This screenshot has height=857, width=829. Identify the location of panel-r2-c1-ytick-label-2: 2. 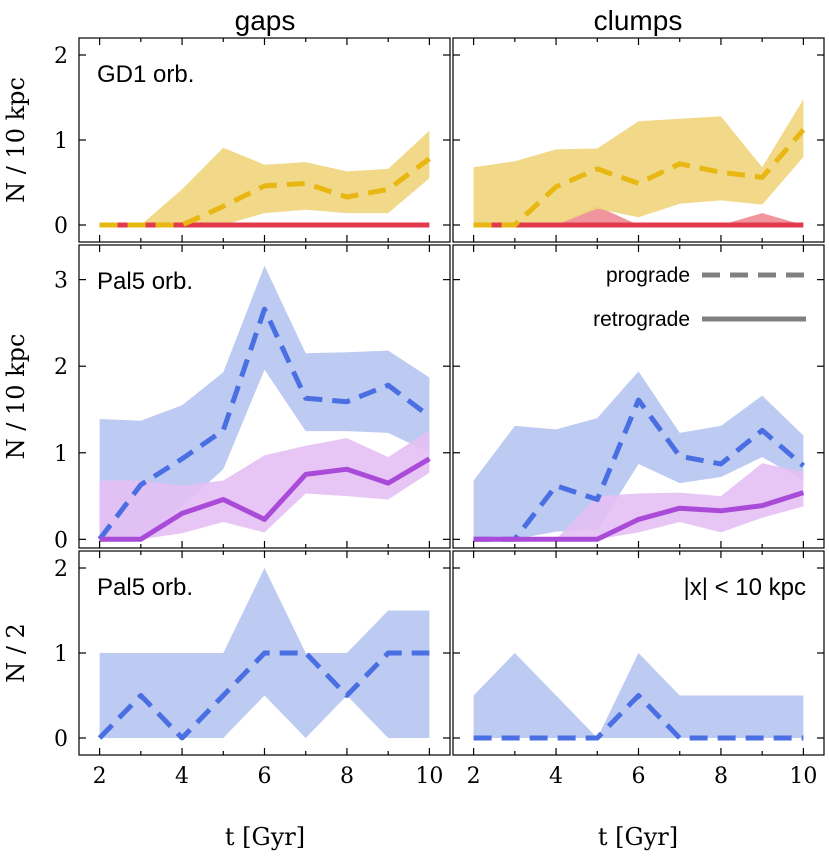
(61, 367).